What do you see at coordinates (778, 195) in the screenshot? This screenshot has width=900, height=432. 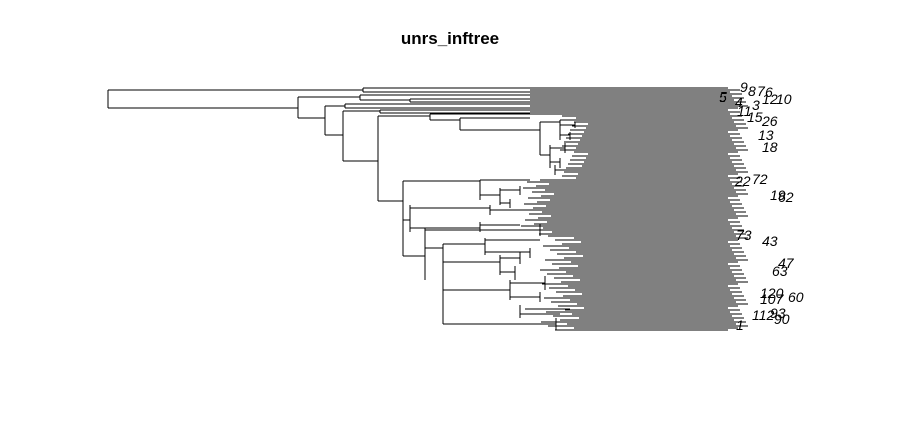 I see `tip-label: 19` at bounding box center [778, 195].